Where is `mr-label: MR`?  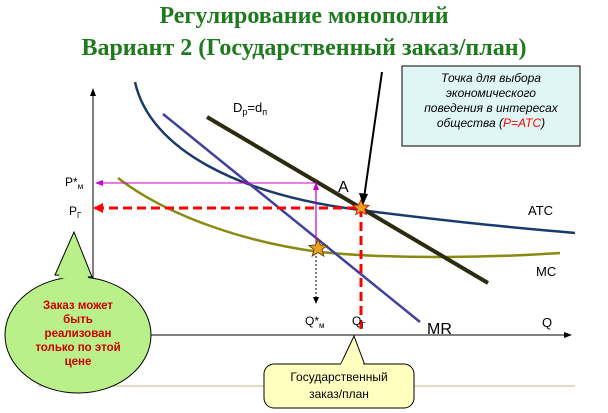
mr-label: MR is located at coordinates (439, 329).